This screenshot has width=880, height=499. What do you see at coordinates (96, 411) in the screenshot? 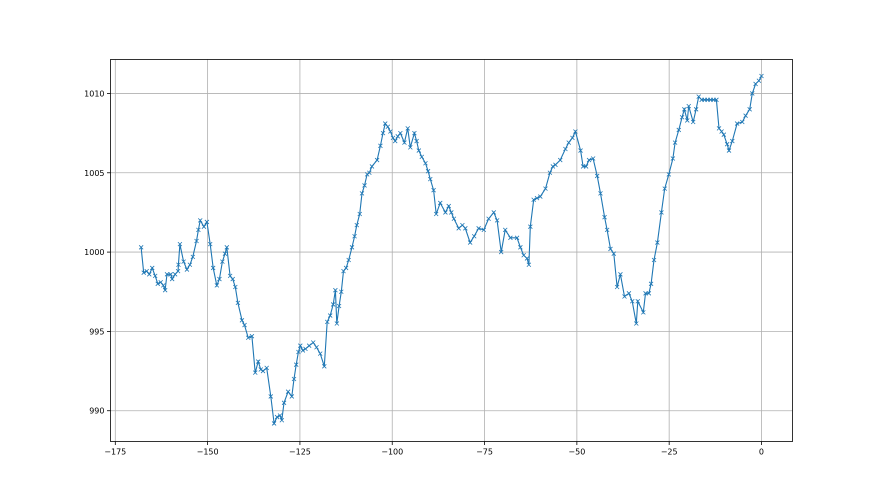
I see `y-tick-label: 990` at bounding box center [96, 411].